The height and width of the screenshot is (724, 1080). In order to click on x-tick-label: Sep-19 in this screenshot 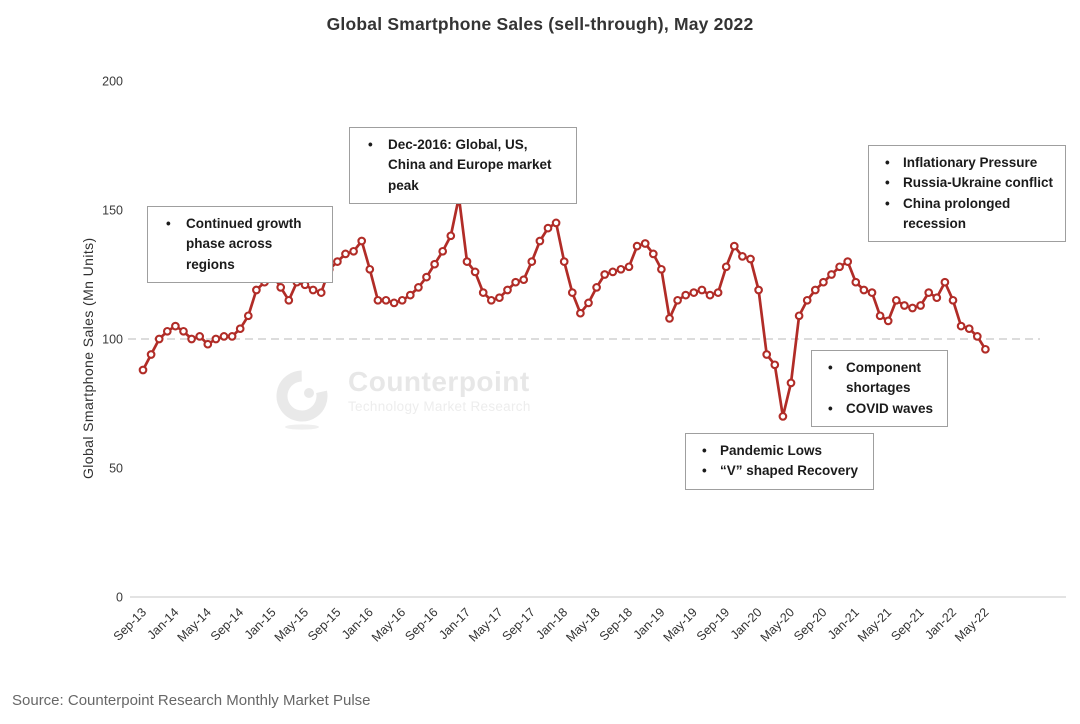, I will do `click(713, 624)`.